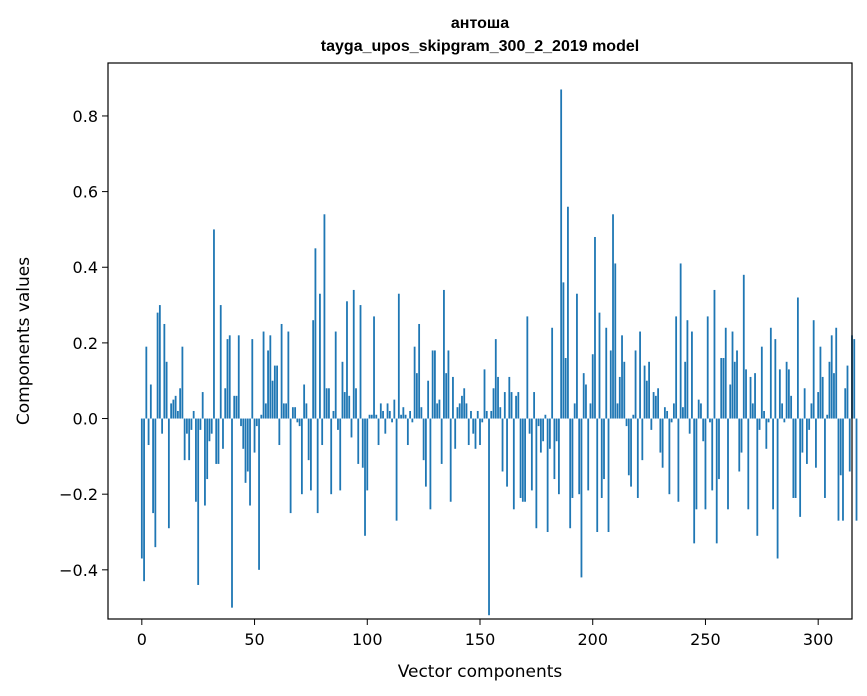  What do you see at coordinates (142, 639) in the screenshot?
I see `x-tick-label-0: 0` at bounding box center [142, 639].